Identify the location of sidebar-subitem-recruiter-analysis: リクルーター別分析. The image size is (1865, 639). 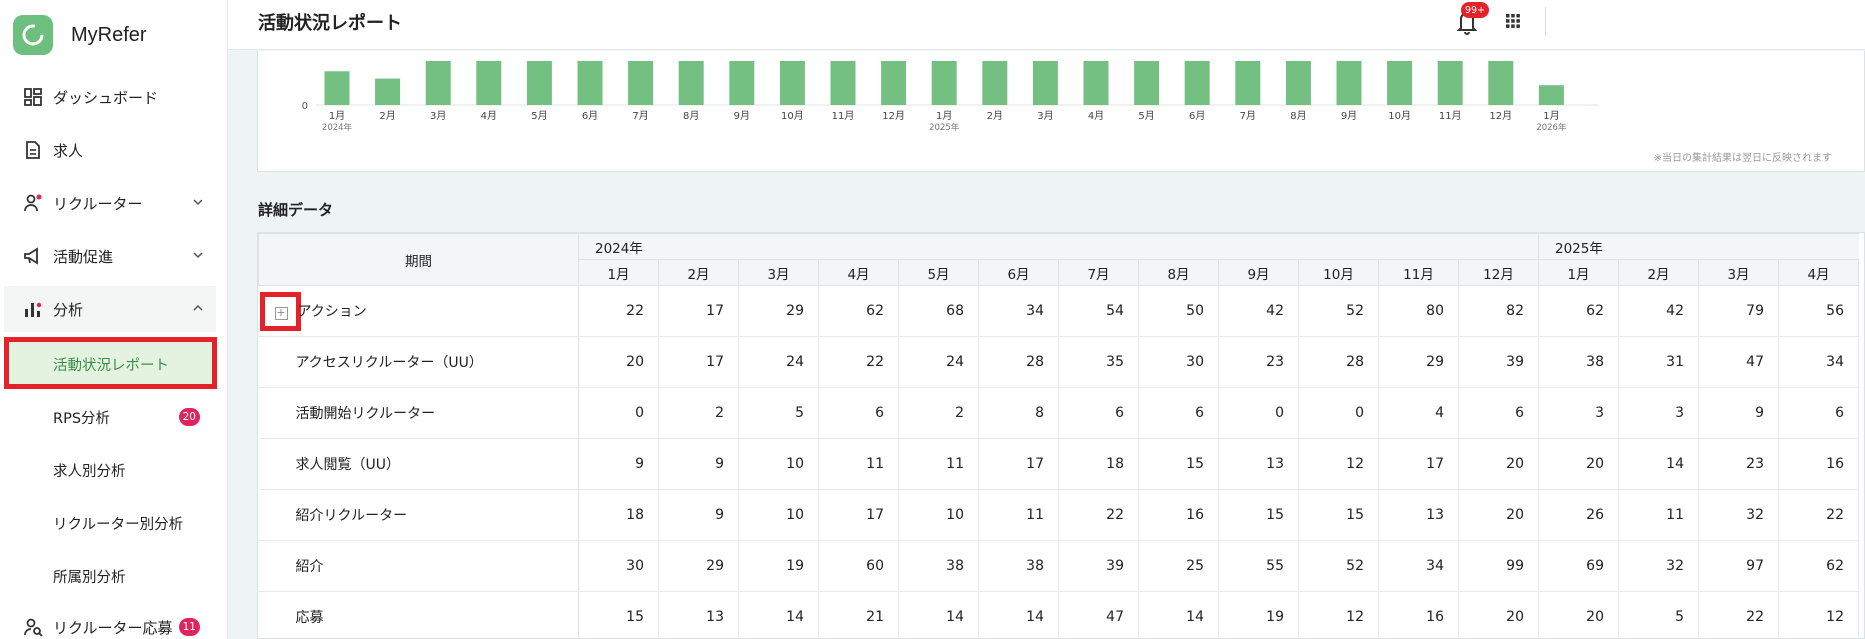
(113, 522).